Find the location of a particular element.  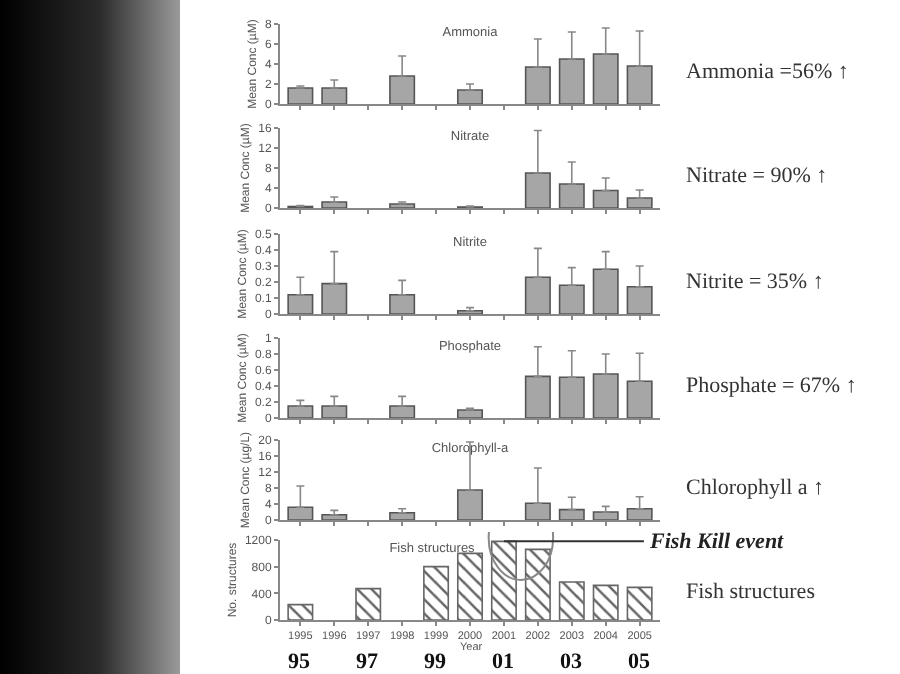

text: 97 is located at coordinates (367, 662).